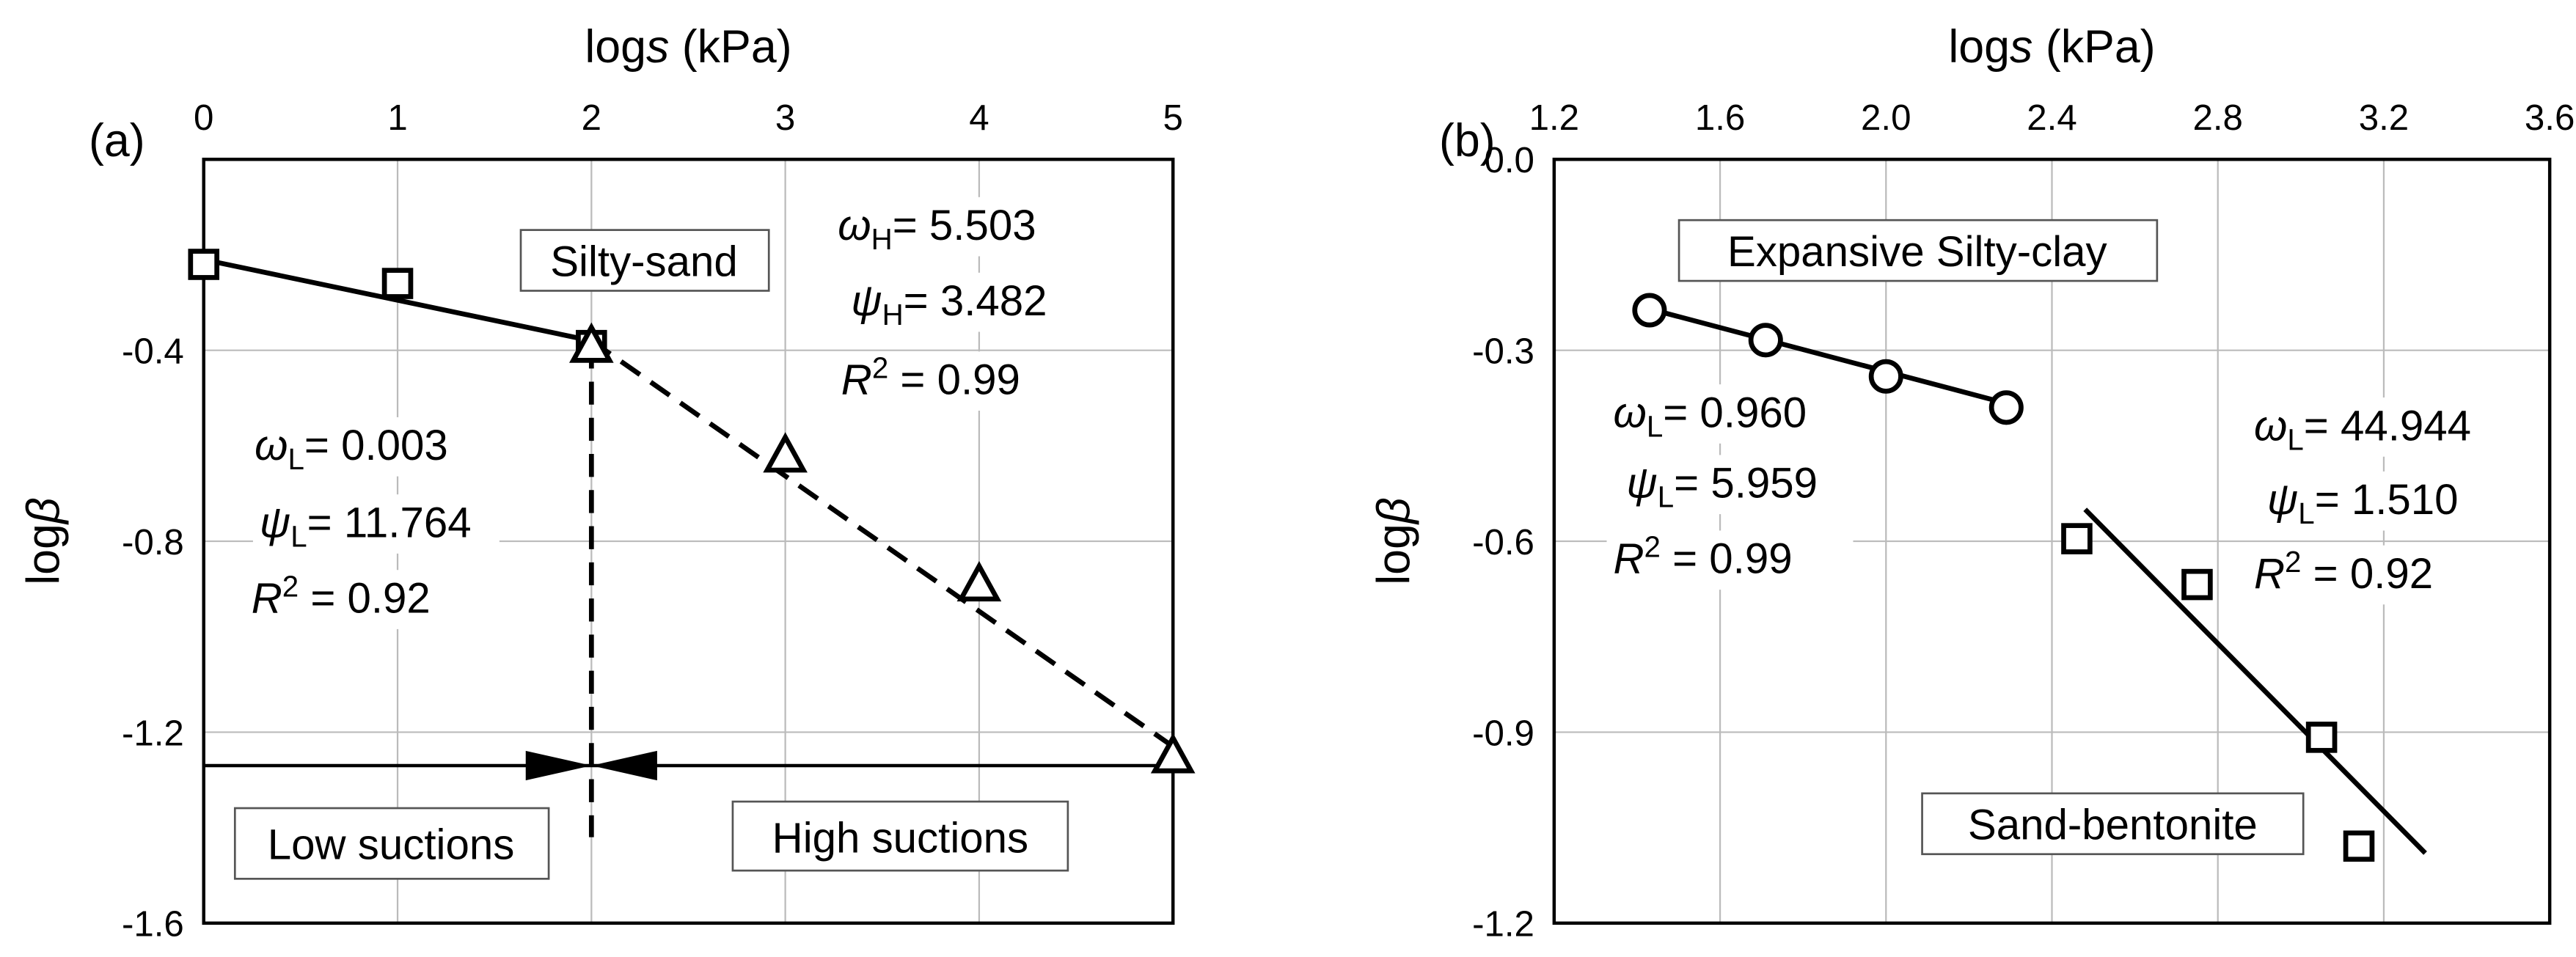 The height and width of the screenshot is (957, 2576). Describe the element at coordinates (376, 445) in the screenshot. I see `annotation-part: = 0.003` at that location.